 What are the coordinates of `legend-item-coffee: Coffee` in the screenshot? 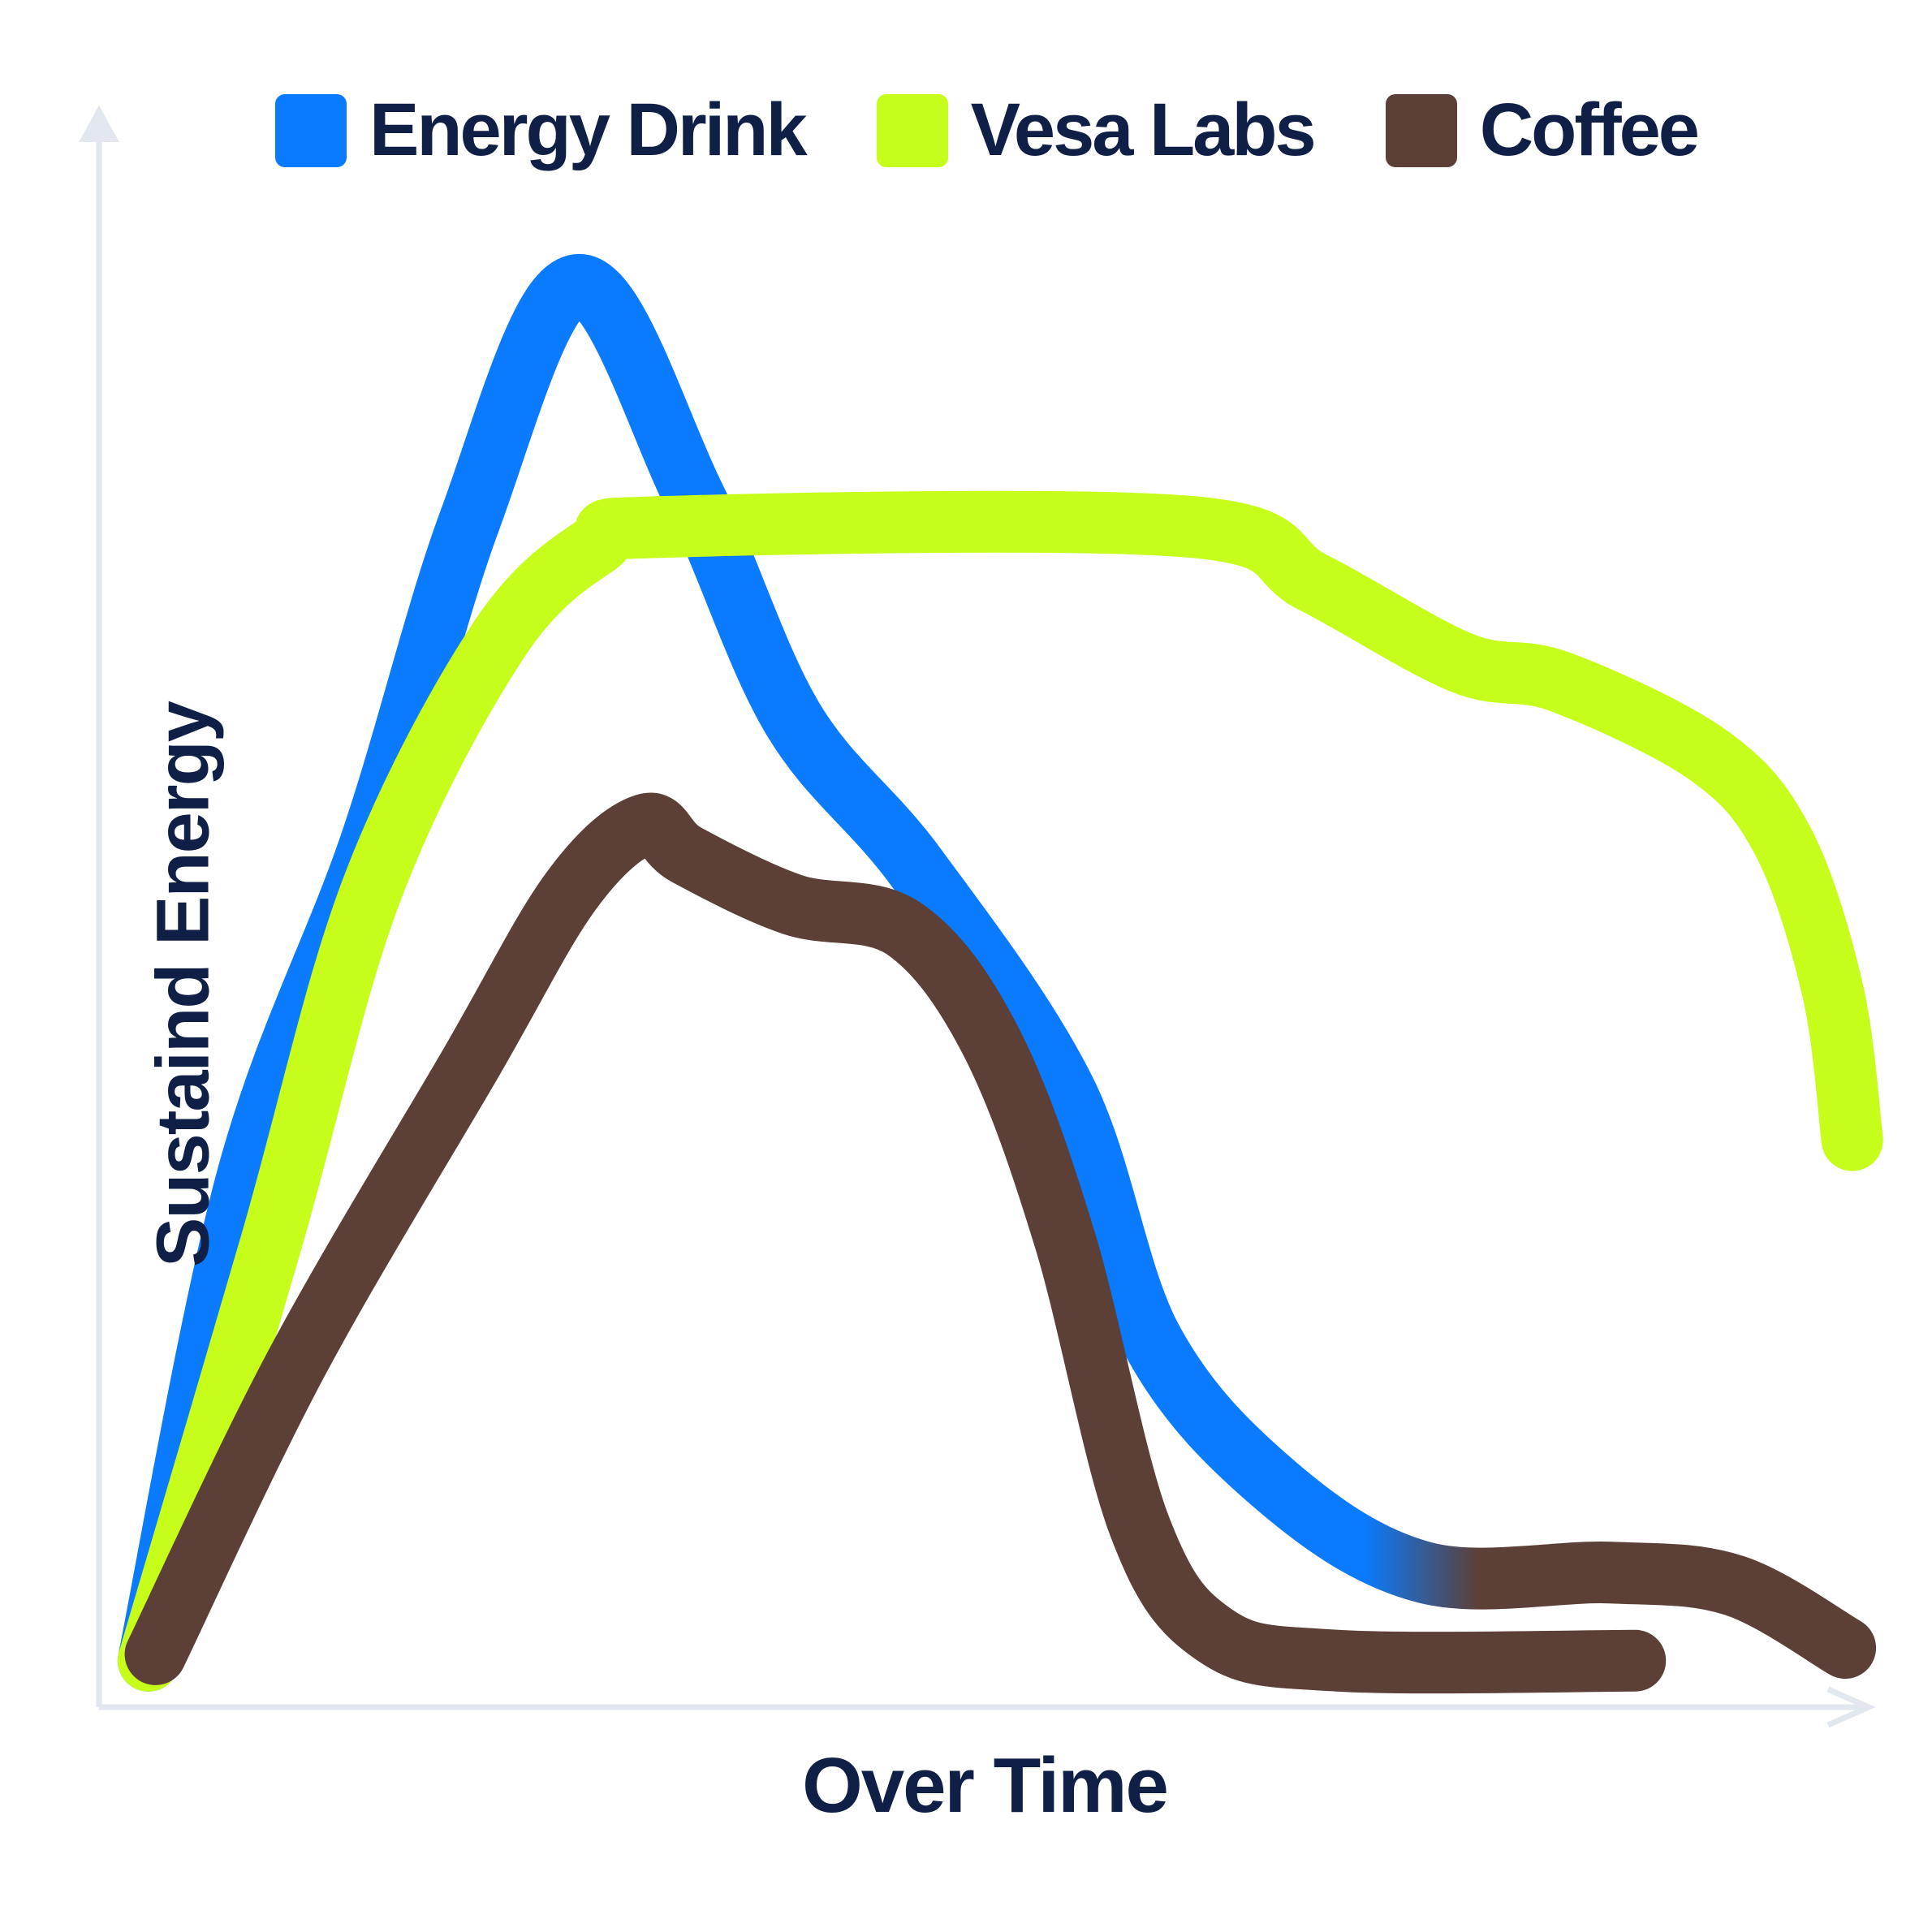 It's located at (1542, 130).